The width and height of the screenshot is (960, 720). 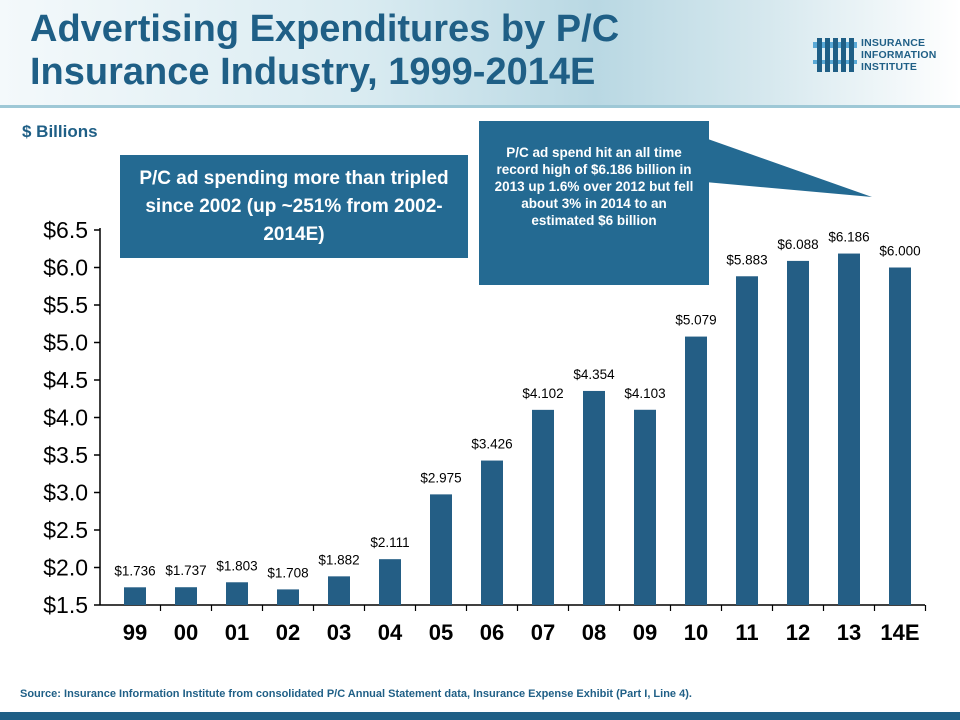 What do you see at coordinates (185, 570) in the screenshot?
I see `bar-data-label: $1.737` at bounding box center [185, 570].